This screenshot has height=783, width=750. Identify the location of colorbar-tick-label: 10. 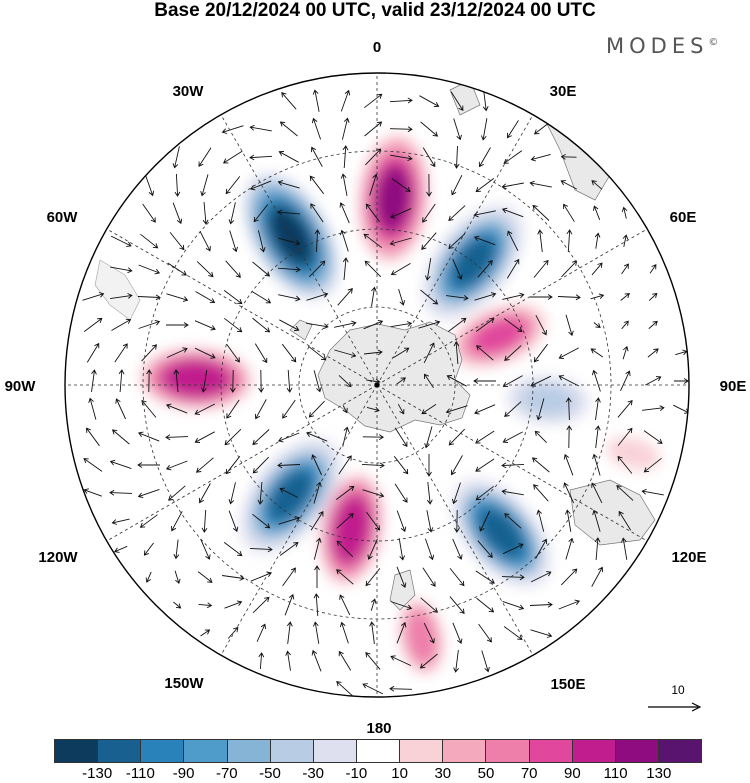
(399, 773).